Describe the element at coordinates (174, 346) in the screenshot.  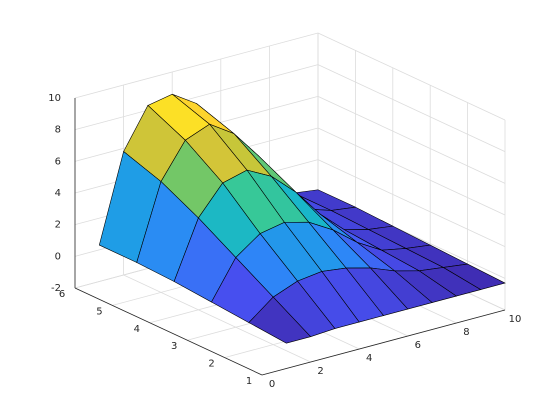
I see `y-tick-label: 3` at that location.